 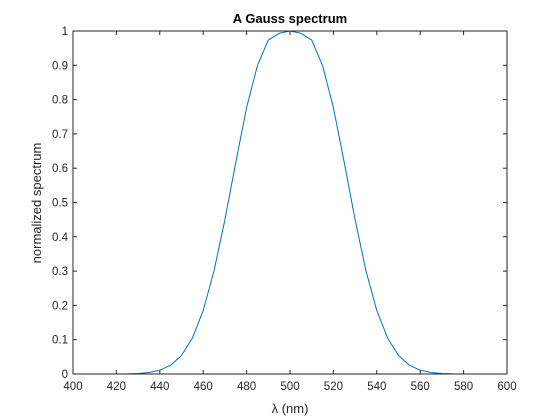 What do you see at coordinates (290, 408) in the screenshot?
I see `x-axis-label: λ (nm)` at bounding box center [290, 408].